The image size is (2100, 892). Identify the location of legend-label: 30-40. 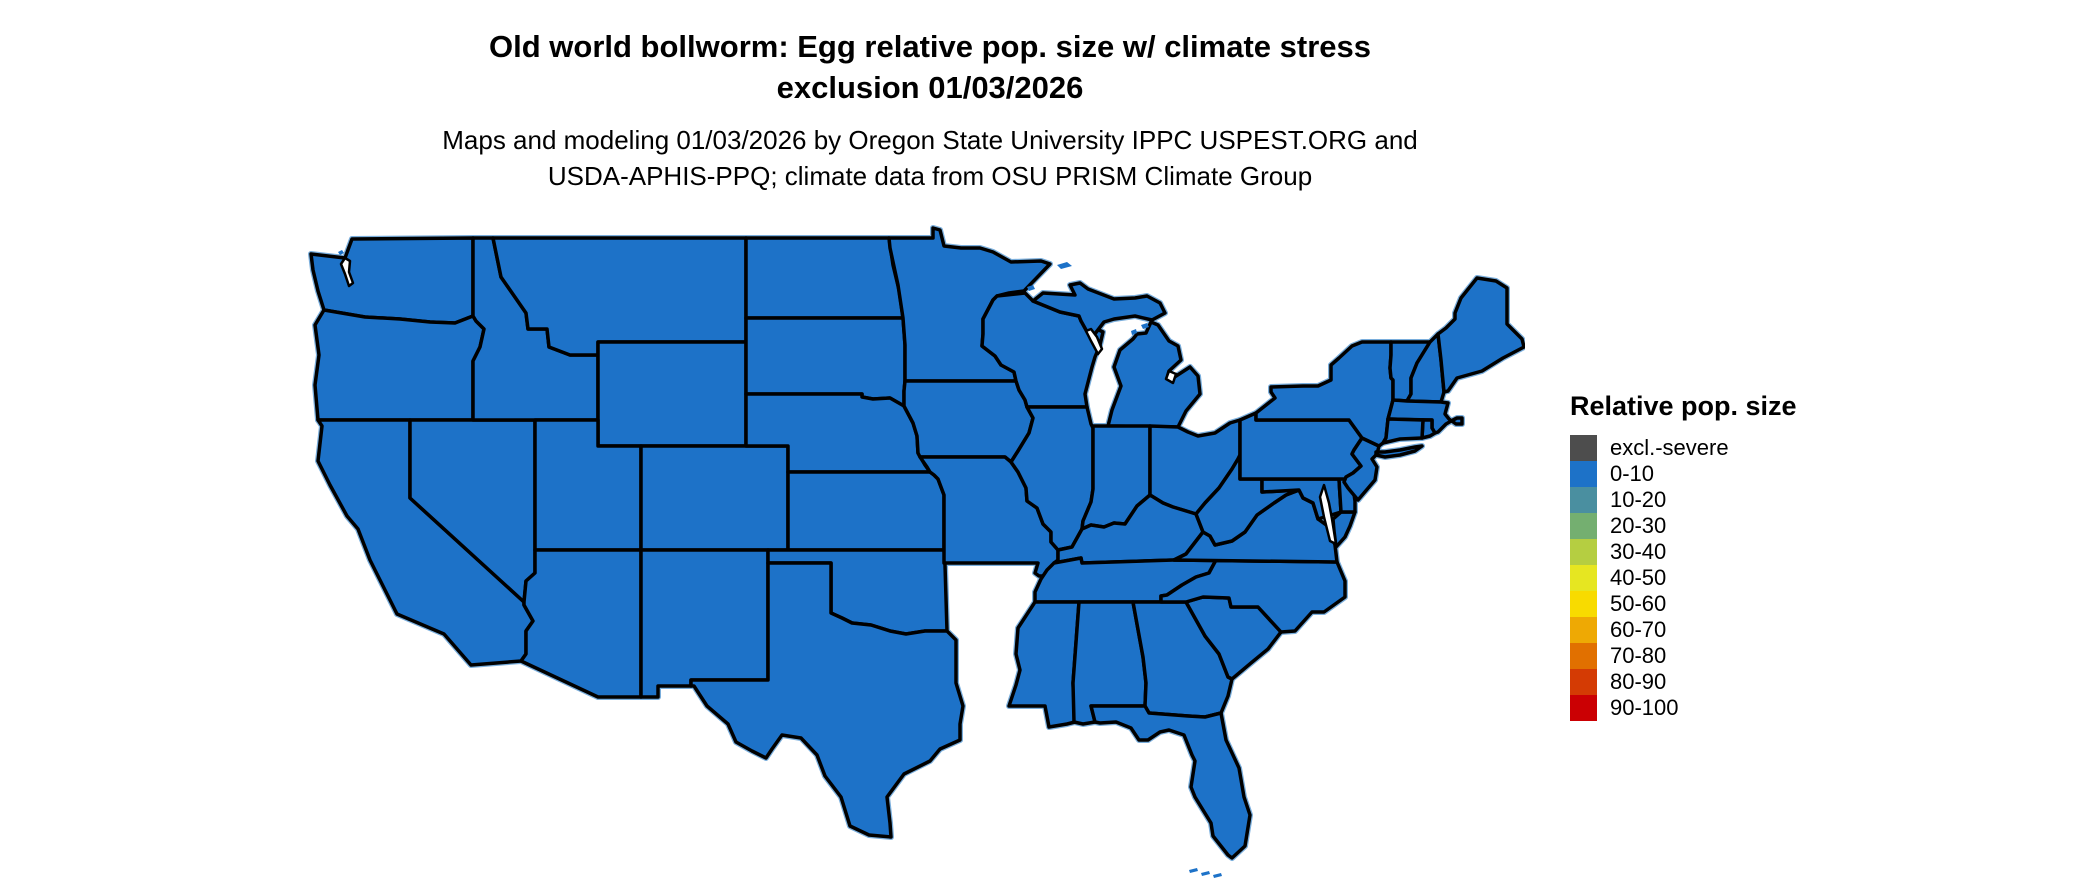
(1638, 551).